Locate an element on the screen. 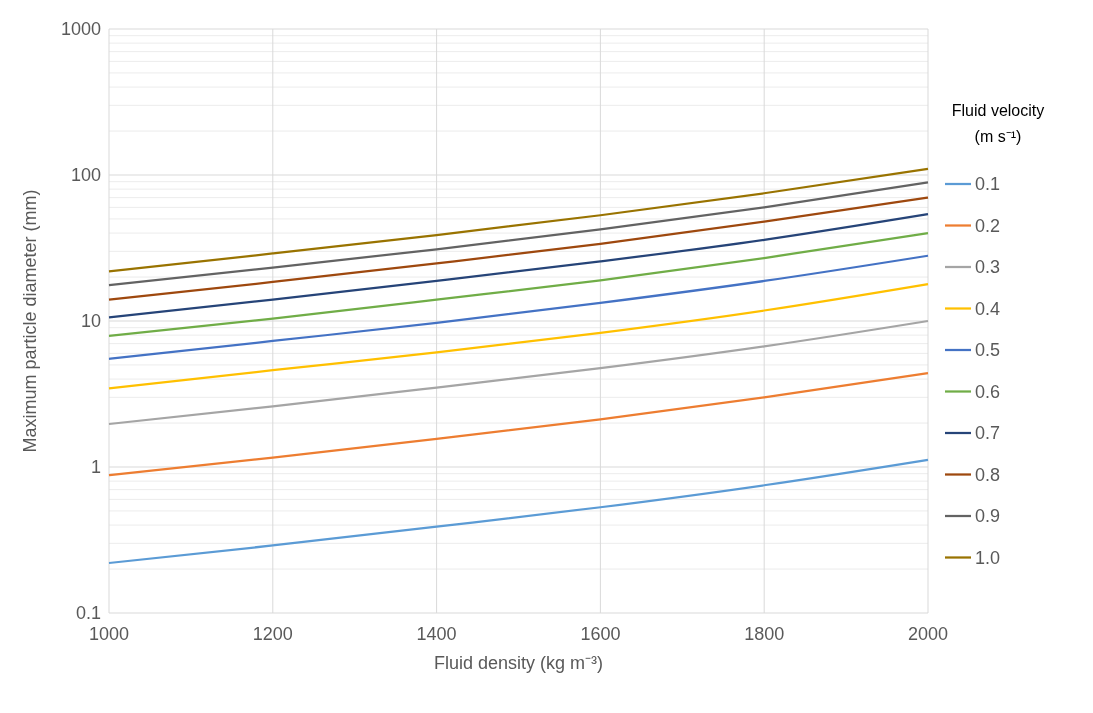  x-tick-label: 1600 is located at coordinates (600, 634).